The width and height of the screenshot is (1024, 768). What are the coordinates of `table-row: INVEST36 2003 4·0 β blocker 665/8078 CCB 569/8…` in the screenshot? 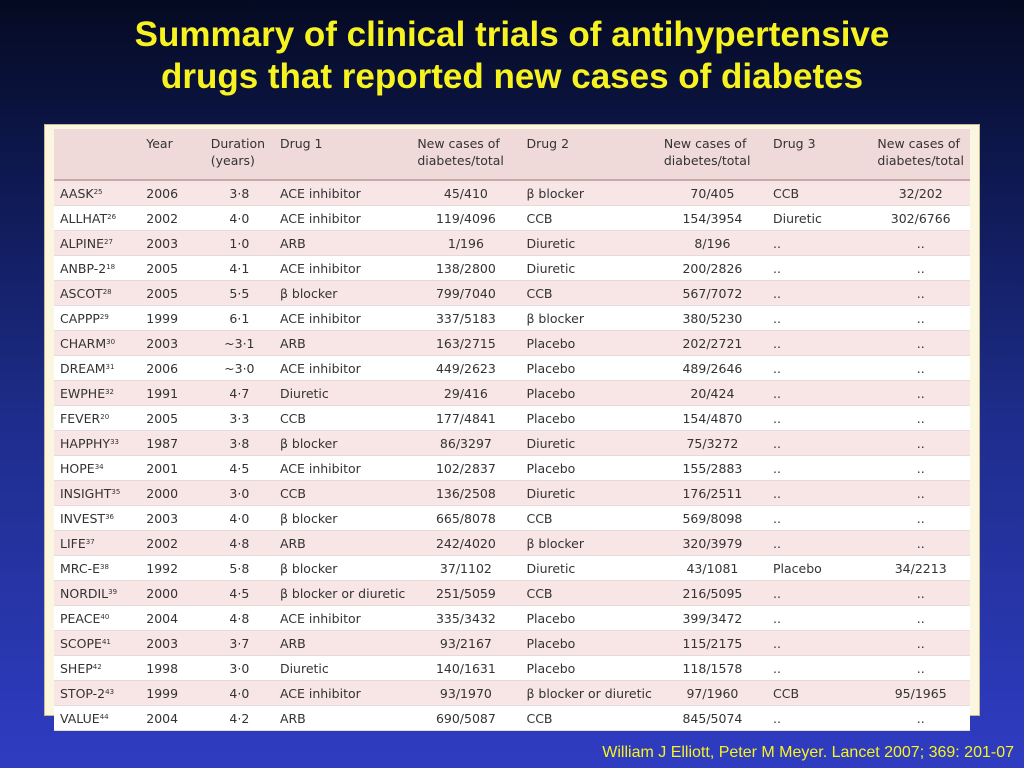 It's located at (512, 518).